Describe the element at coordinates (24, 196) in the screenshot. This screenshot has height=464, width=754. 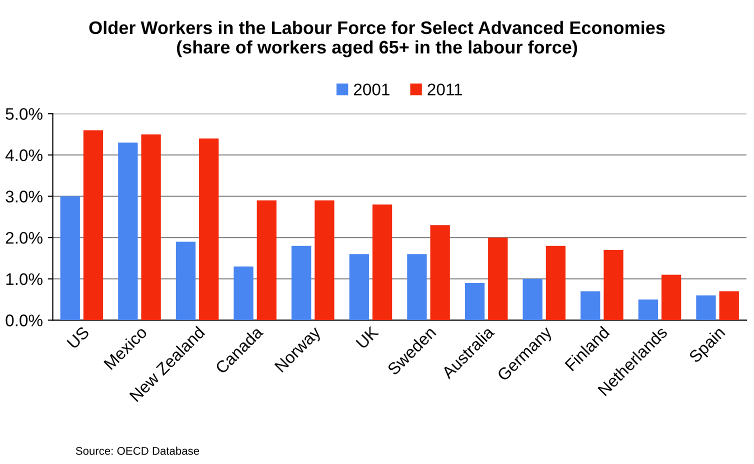
I see `y-tick-label: 3.0%` at that location.